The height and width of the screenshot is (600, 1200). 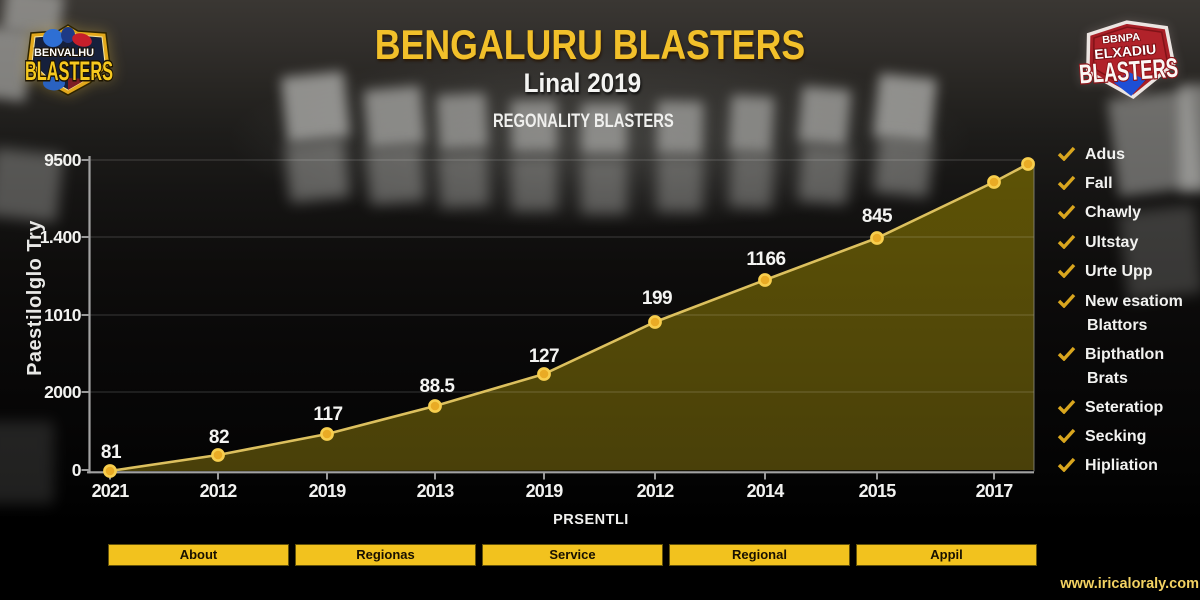 What do you see at coordinates (64, 53) in the screenshot?
I see `svg-text: BENVALHU` at bounding box center [64, 53].